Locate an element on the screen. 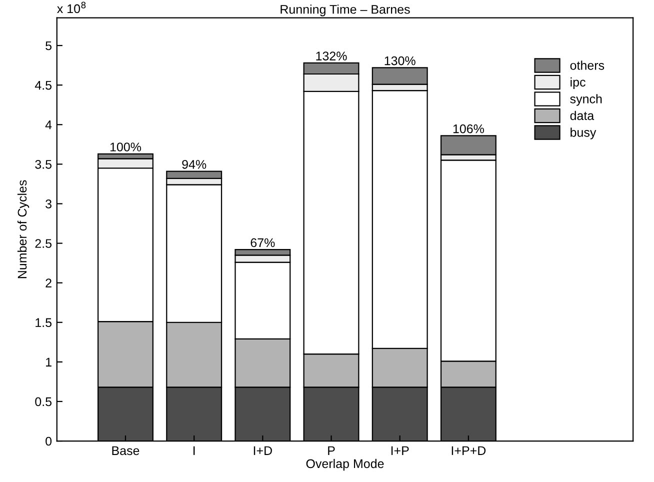  y-tick-label: 0.5 is located at coordinates (43, 401).